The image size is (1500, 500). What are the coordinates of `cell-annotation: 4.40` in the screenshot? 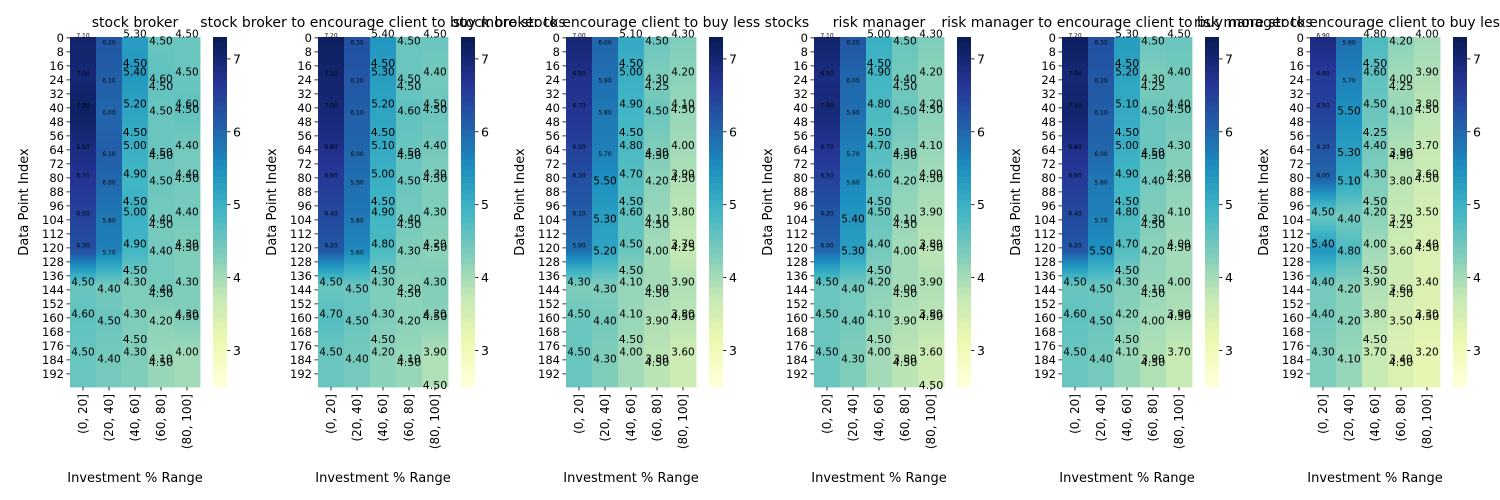 It's located at (852, 322).